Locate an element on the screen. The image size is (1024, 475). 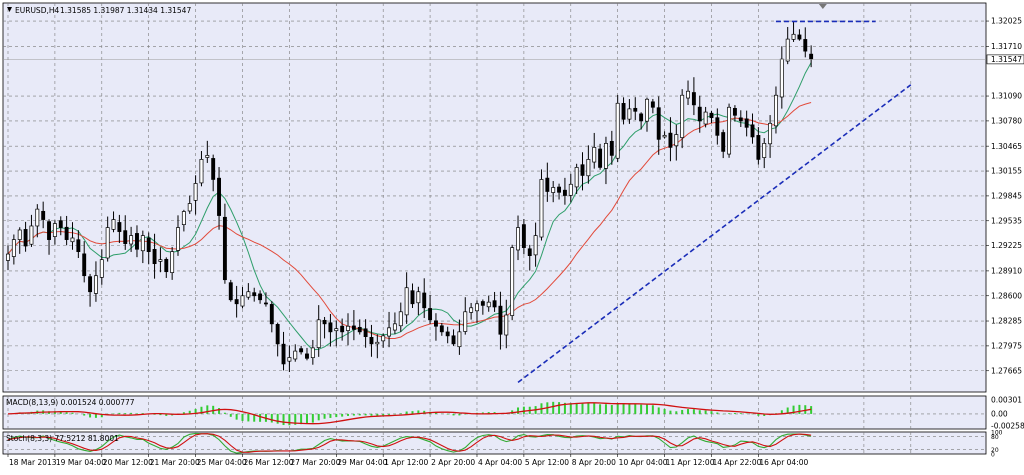
stoch-title: Stoch(8,3,3) 77.5212 81.8001 is located at coordinates (62, 438).